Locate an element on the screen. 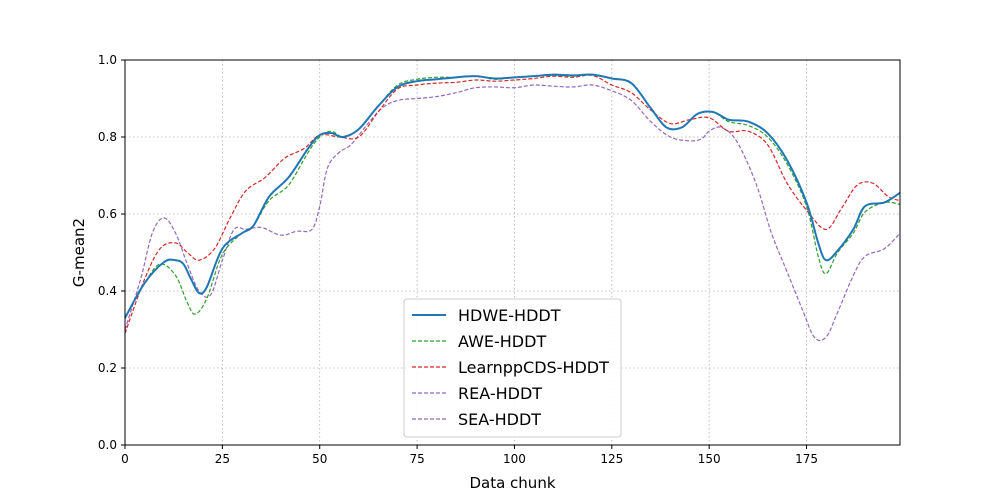 This screenshot has height=500, width=1000. x-tick-label: 150 is located at coordinates (709, 459).